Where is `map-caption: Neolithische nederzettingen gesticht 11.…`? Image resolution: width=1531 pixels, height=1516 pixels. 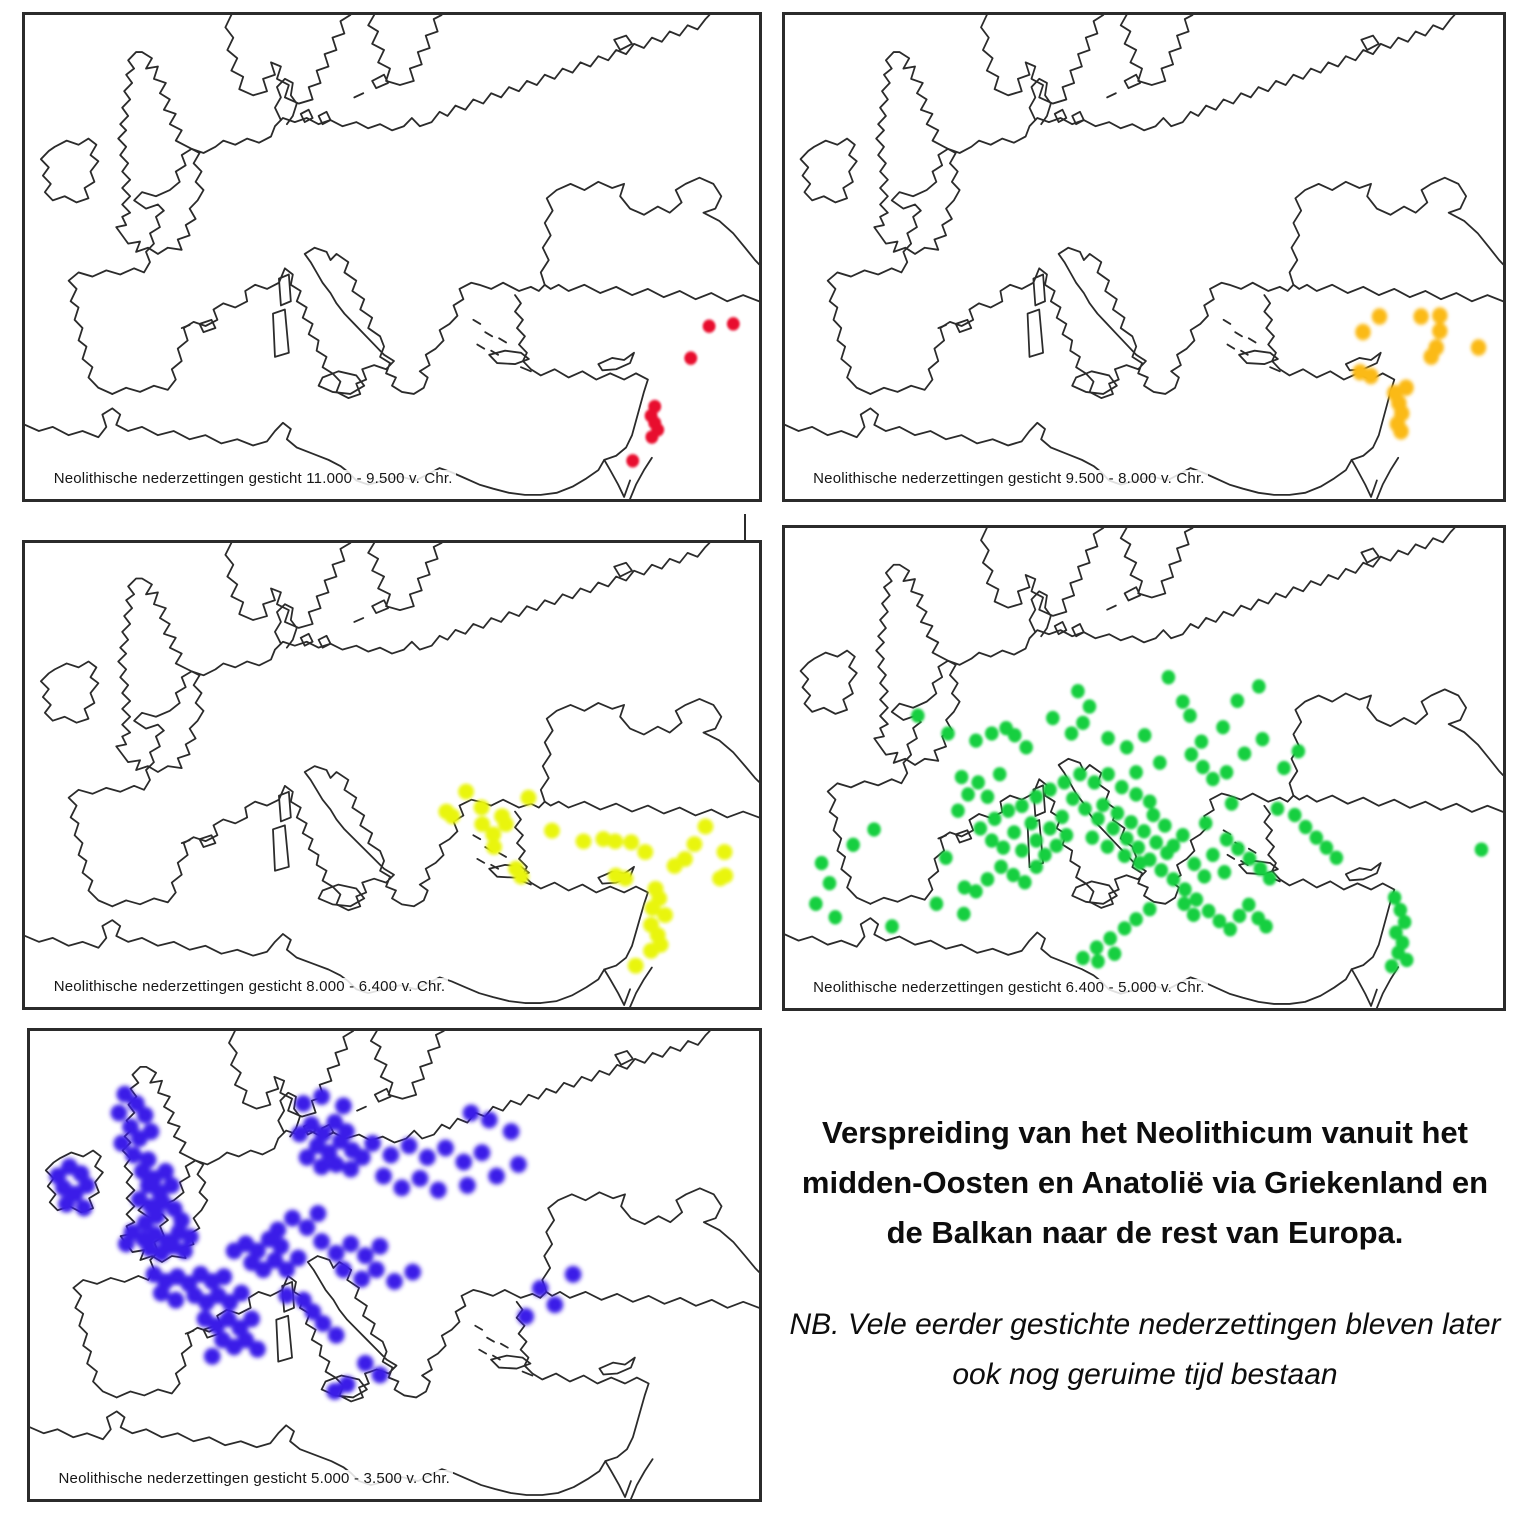
map-caption: Neolithische nederzettingen gesticht 11.… is located at coordinates (253, 478).